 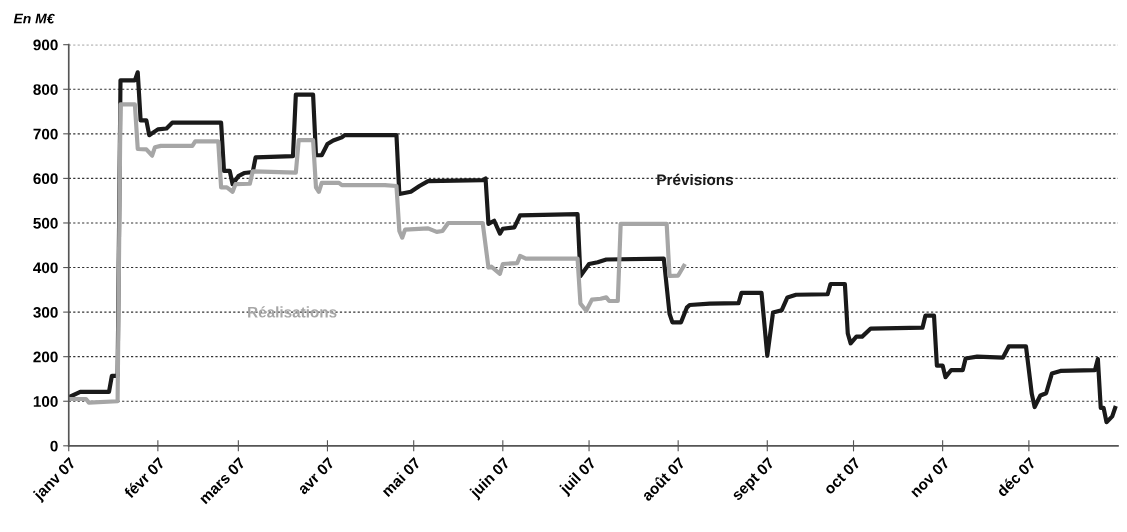 What do you see at coordinates (45, 357) in the screenshot?
I see `y-tick-label: 200` at bounding box center [45, 357].